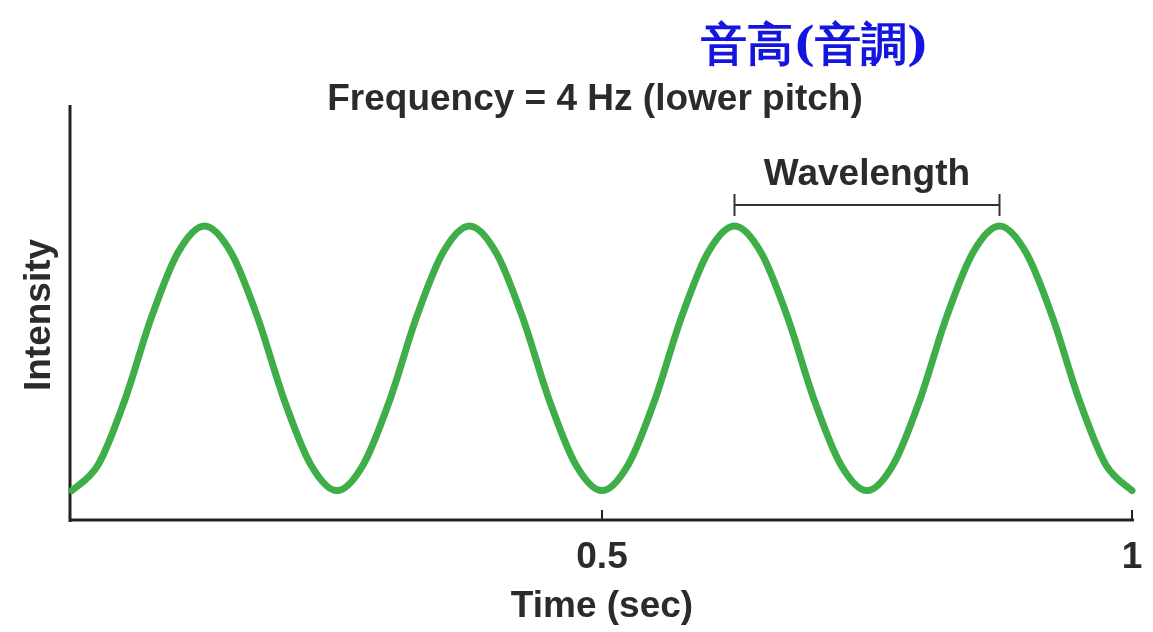  What do you see at coordinates (37, 315) in the screenshot?
I see `y-axis-title: Intensity` at bounding box center [37, 315].